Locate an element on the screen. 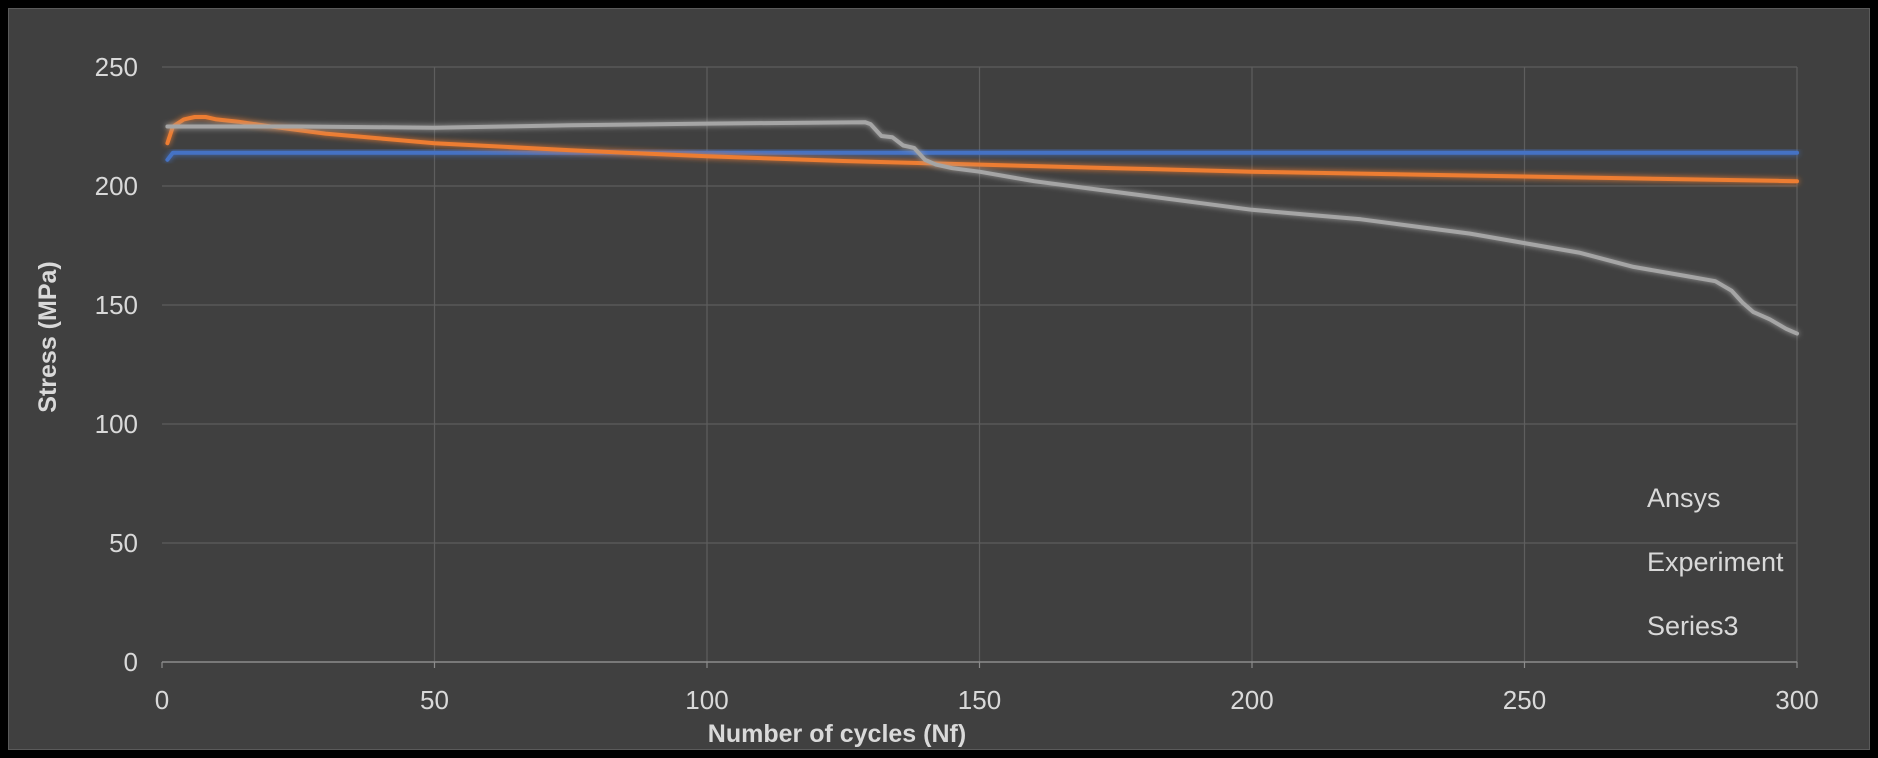 This screenshot has width=1878, height=758. y-tick-label: 100 is located at coordinates (116, 424).